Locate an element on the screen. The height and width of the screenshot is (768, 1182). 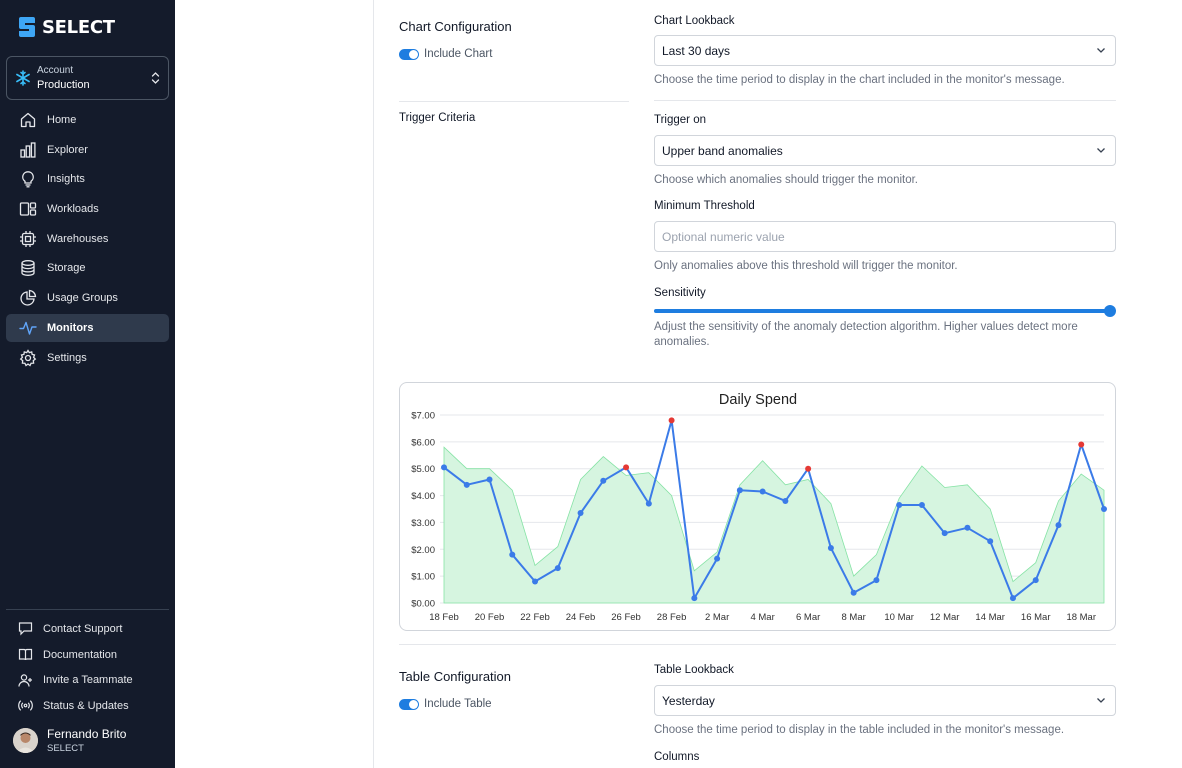
trigger-criteria-title: Trigger Criteria is located at coordinates (437, 118).